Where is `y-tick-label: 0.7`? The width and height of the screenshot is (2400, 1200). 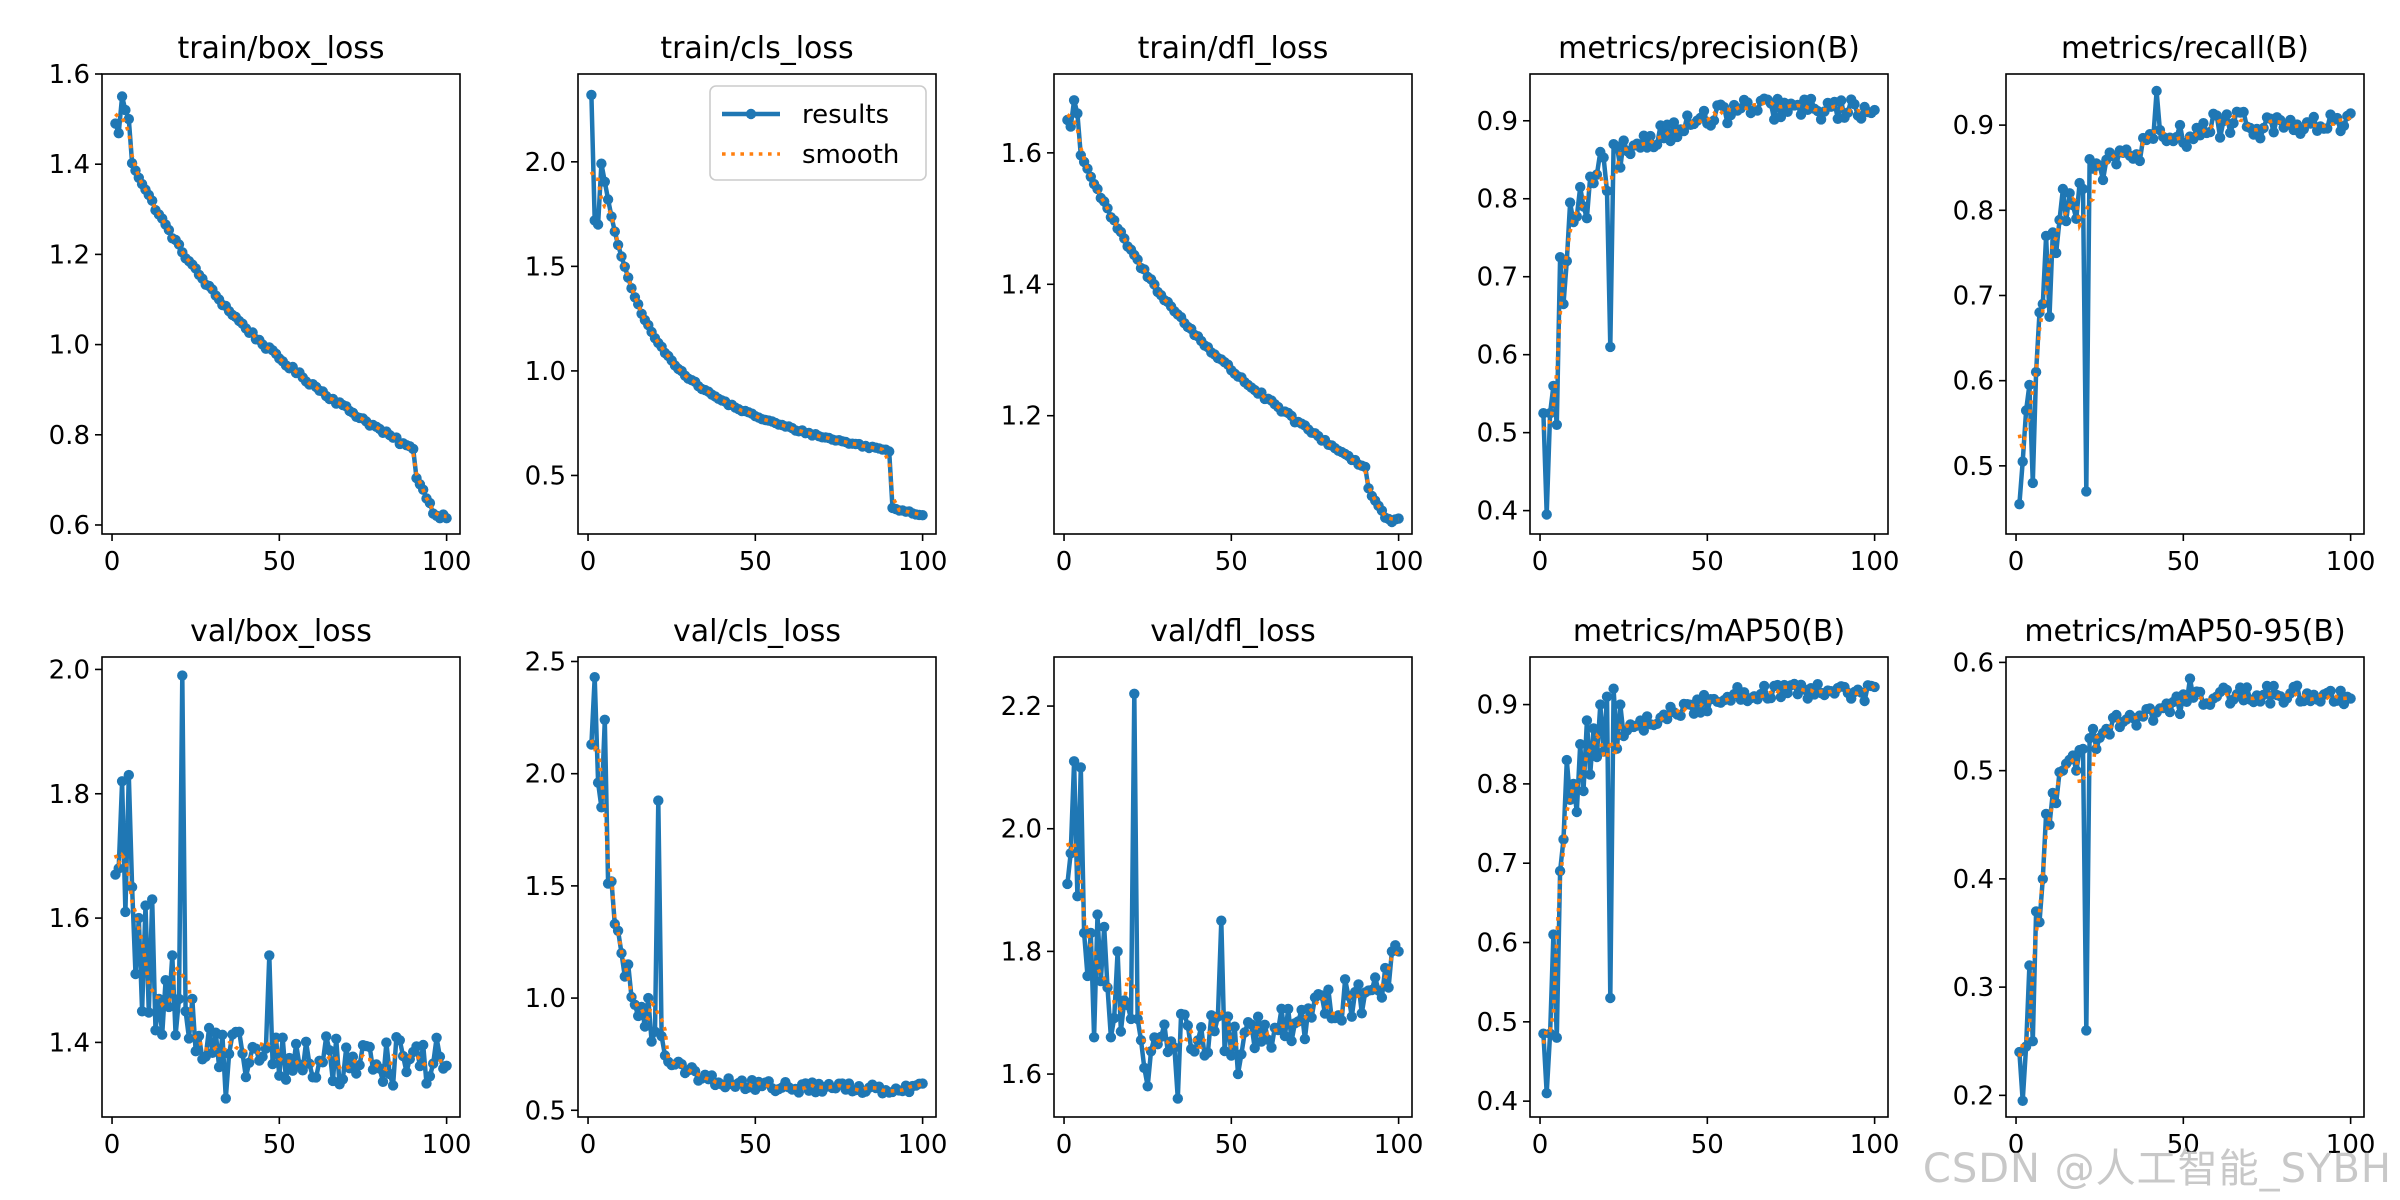 y-tick-label: 0.7 is located at coordinates (1973, 296).